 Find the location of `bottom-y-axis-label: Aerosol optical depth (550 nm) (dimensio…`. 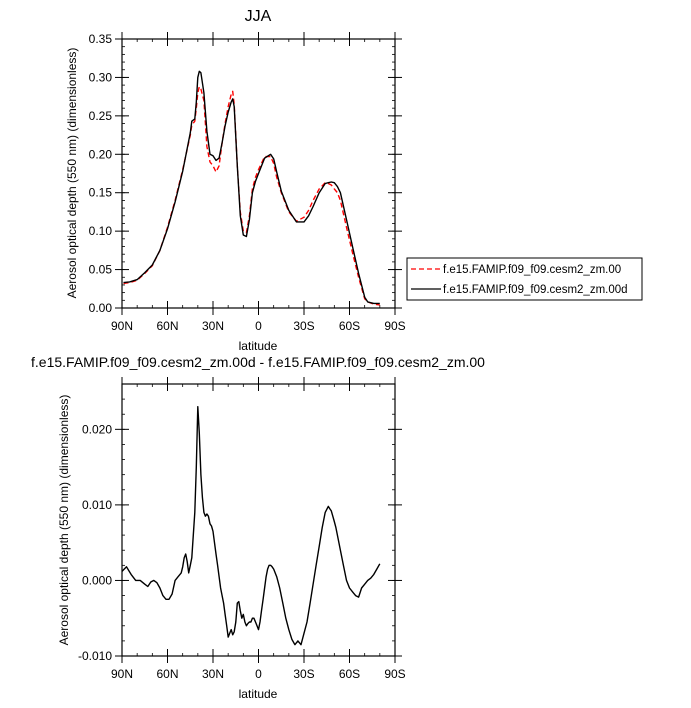

bottom-y-axis-label: Aerosol optical depth (550 nm) (dimensio… is located at coordinates (64, 520).